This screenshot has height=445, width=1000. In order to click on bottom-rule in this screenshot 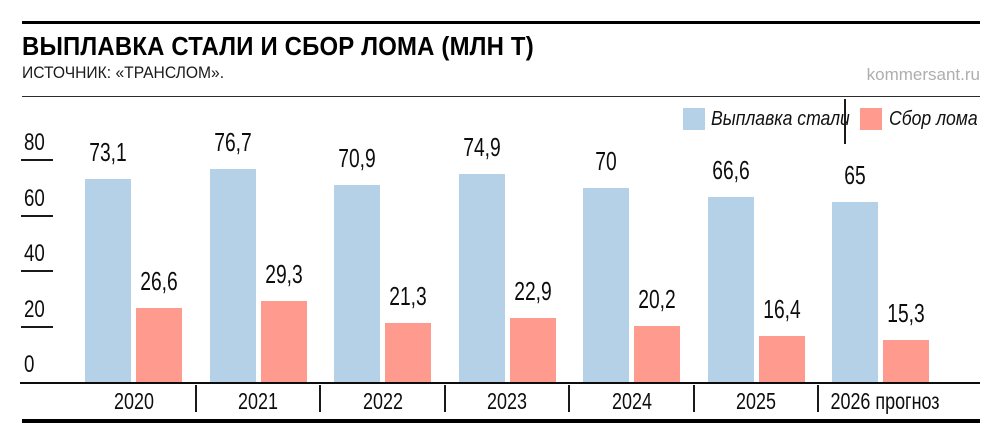, I will do `click(501, 421)`.